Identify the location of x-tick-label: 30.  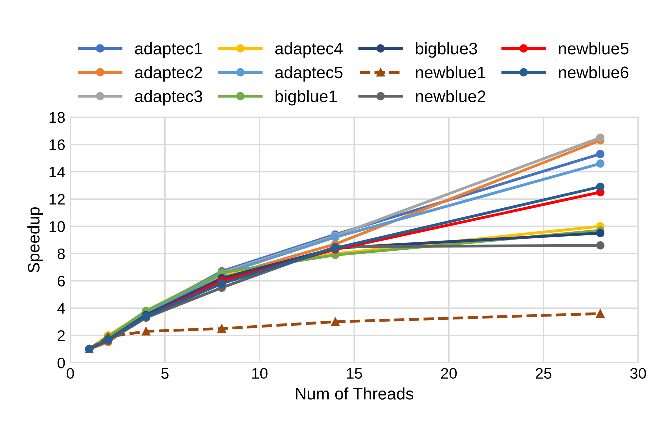
(638, 374).